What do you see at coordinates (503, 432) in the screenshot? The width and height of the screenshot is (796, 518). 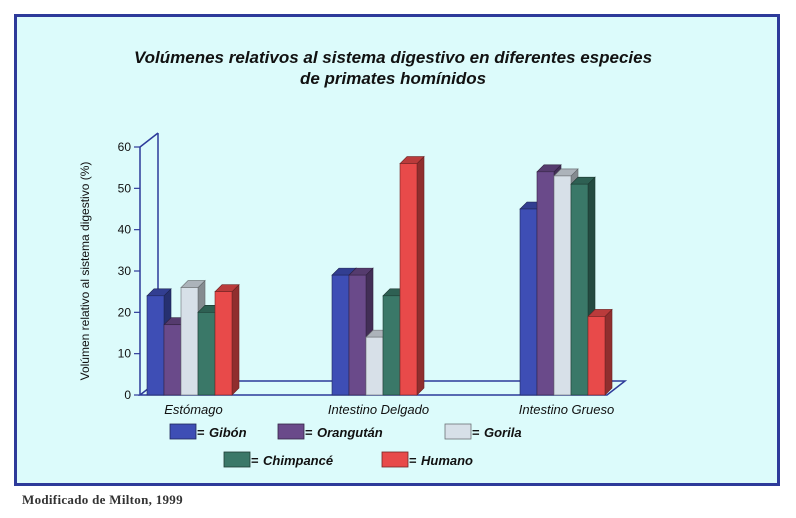 I see `legend-label: Gorila` at bounding box center [503, 432].